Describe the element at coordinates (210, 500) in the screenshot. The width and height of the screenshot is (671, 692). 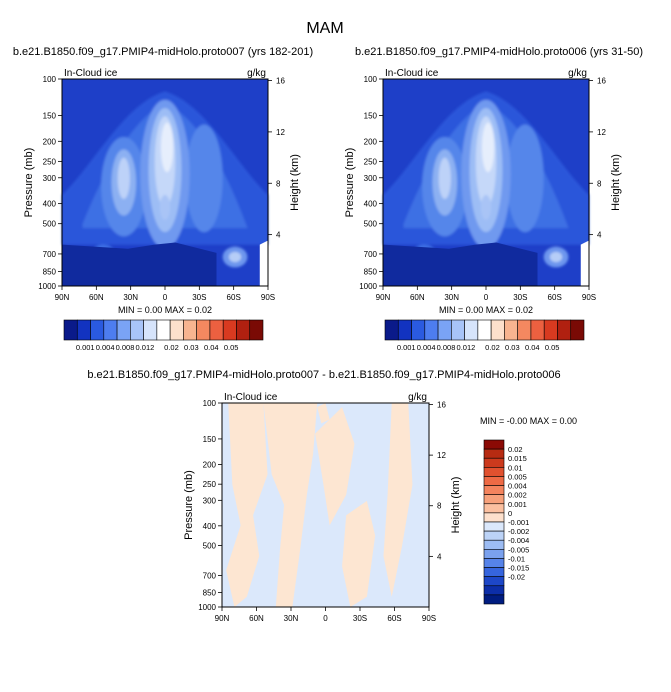
I see `y-tick-label: 300` at that location.